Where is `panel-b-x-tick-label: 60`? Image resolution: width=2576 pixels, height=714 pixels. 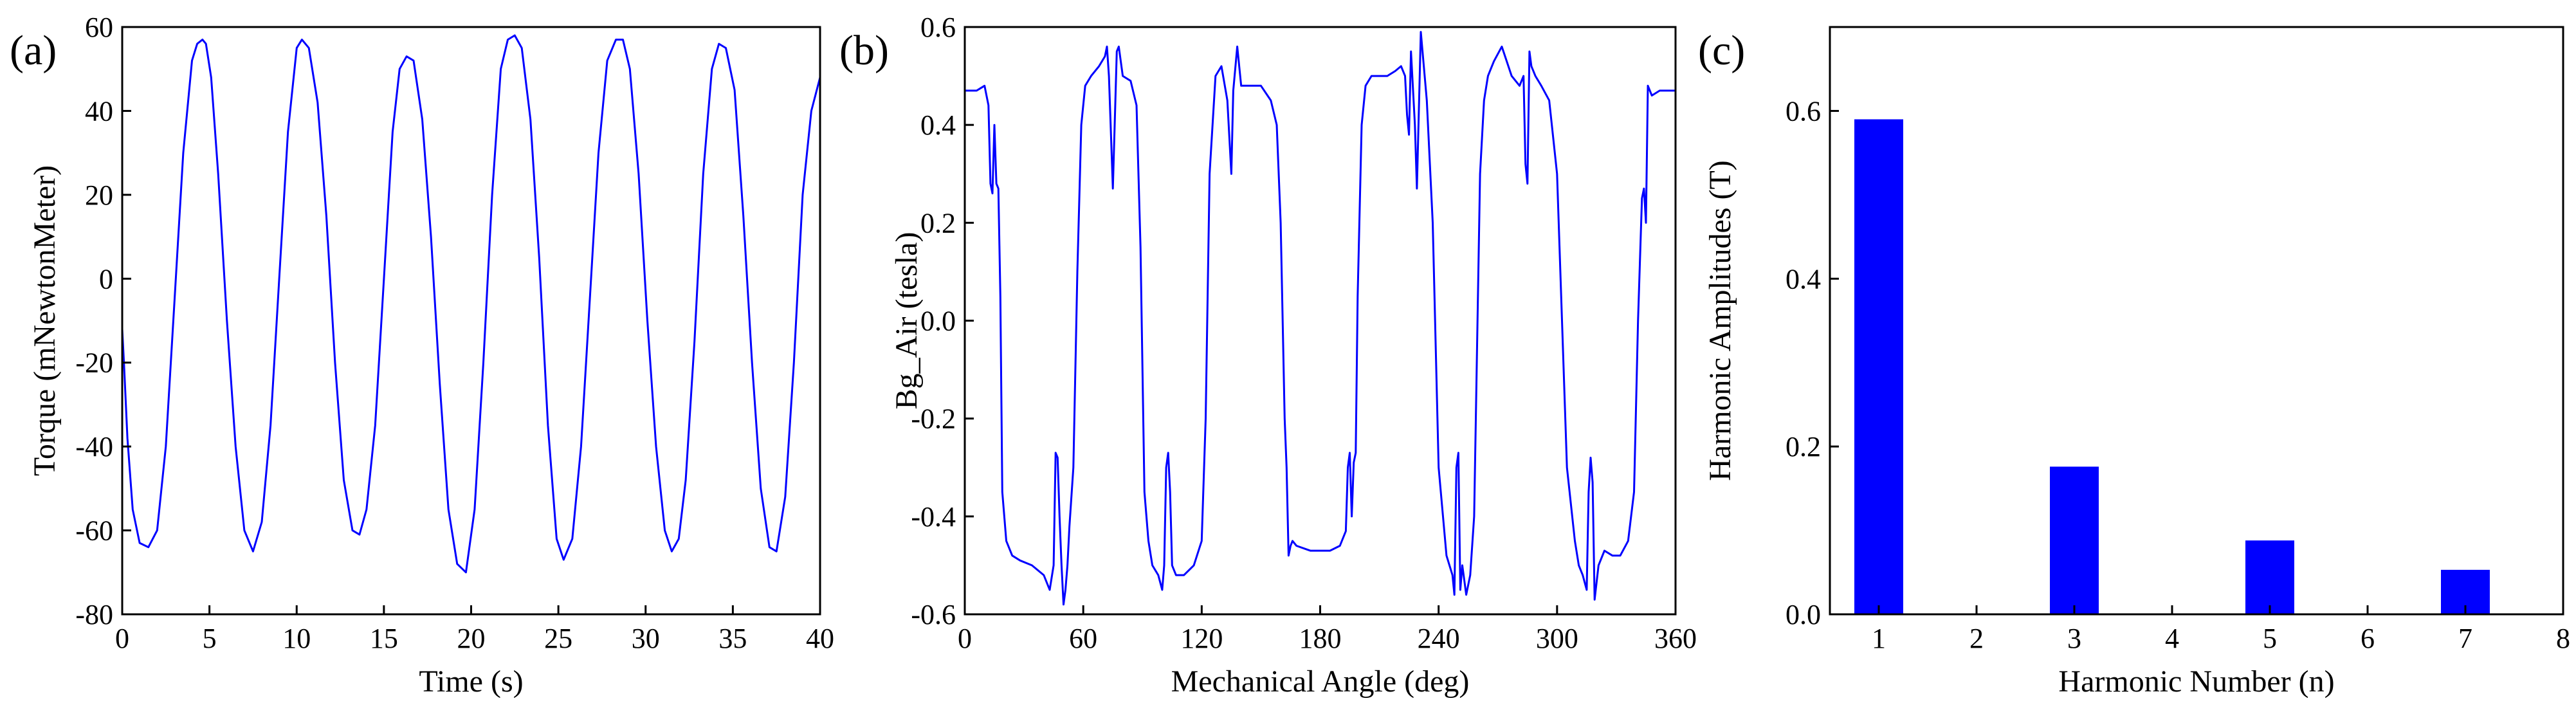
panel-b-x-tick-label: 60 is located at coordinates (1083, 638).